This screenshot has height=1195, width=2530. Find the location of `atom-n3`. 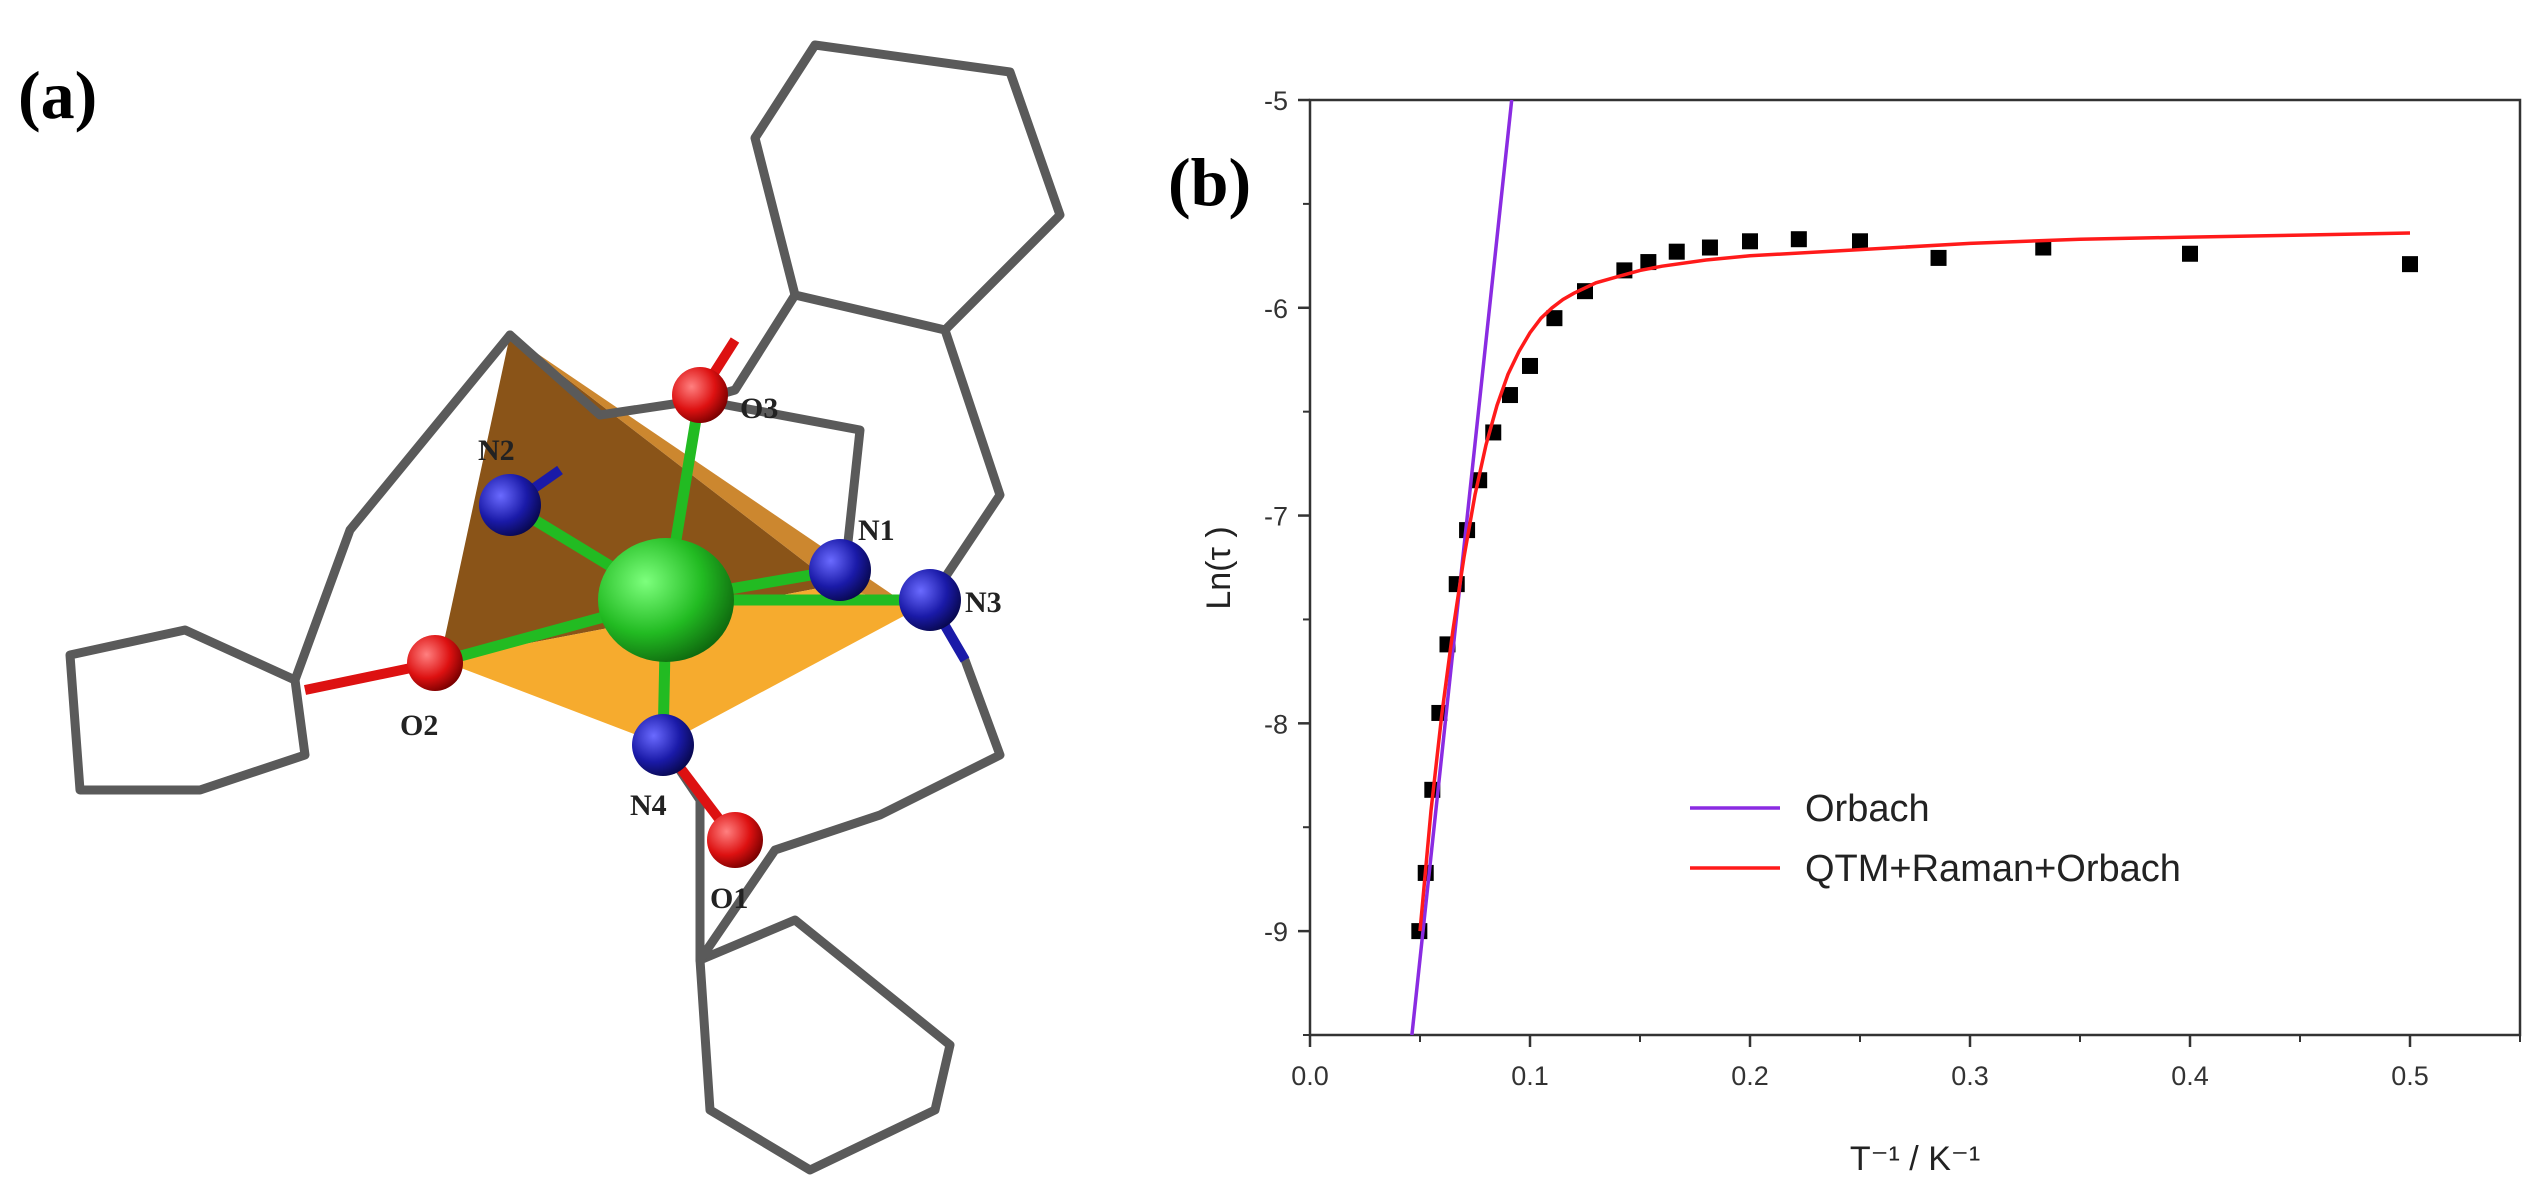

atom-n3 is located at coordinates (930, 600).